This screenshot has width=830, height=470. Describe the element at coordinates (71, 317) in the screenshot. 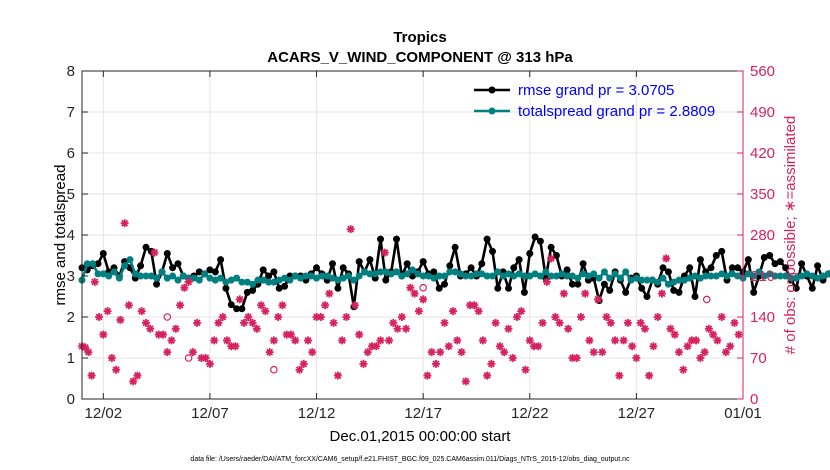

I see `y-tick-label: 2` at that location.